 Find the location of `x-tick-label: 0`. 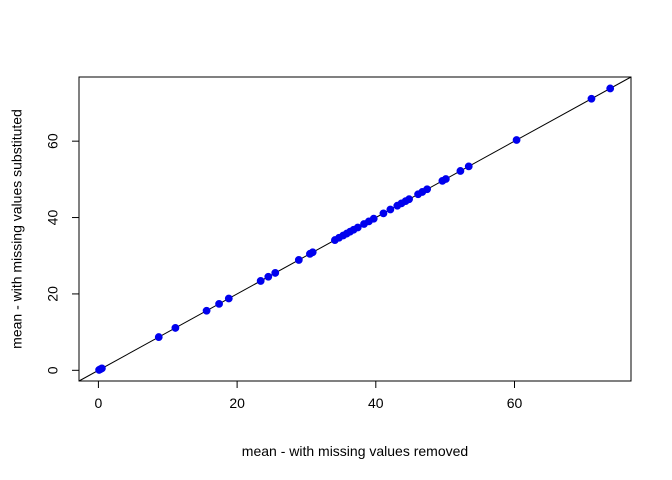

x-tick-label: 0 is located at coordinates (99, 403).